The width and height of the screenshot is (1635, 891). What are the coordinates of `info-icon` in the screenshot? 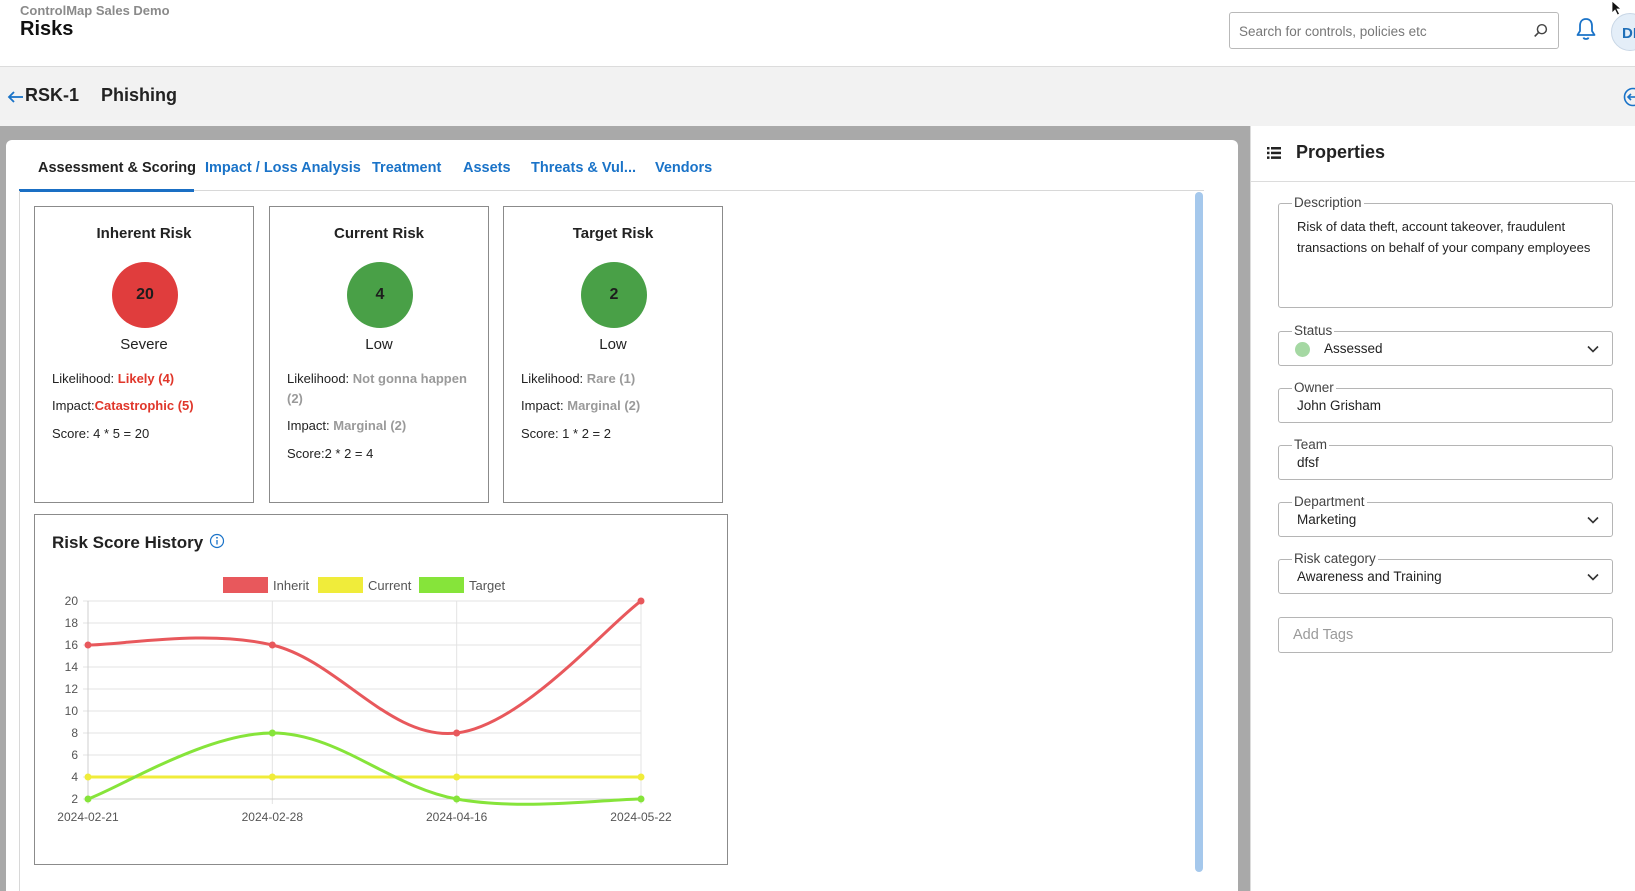 It's located at (217, 541).